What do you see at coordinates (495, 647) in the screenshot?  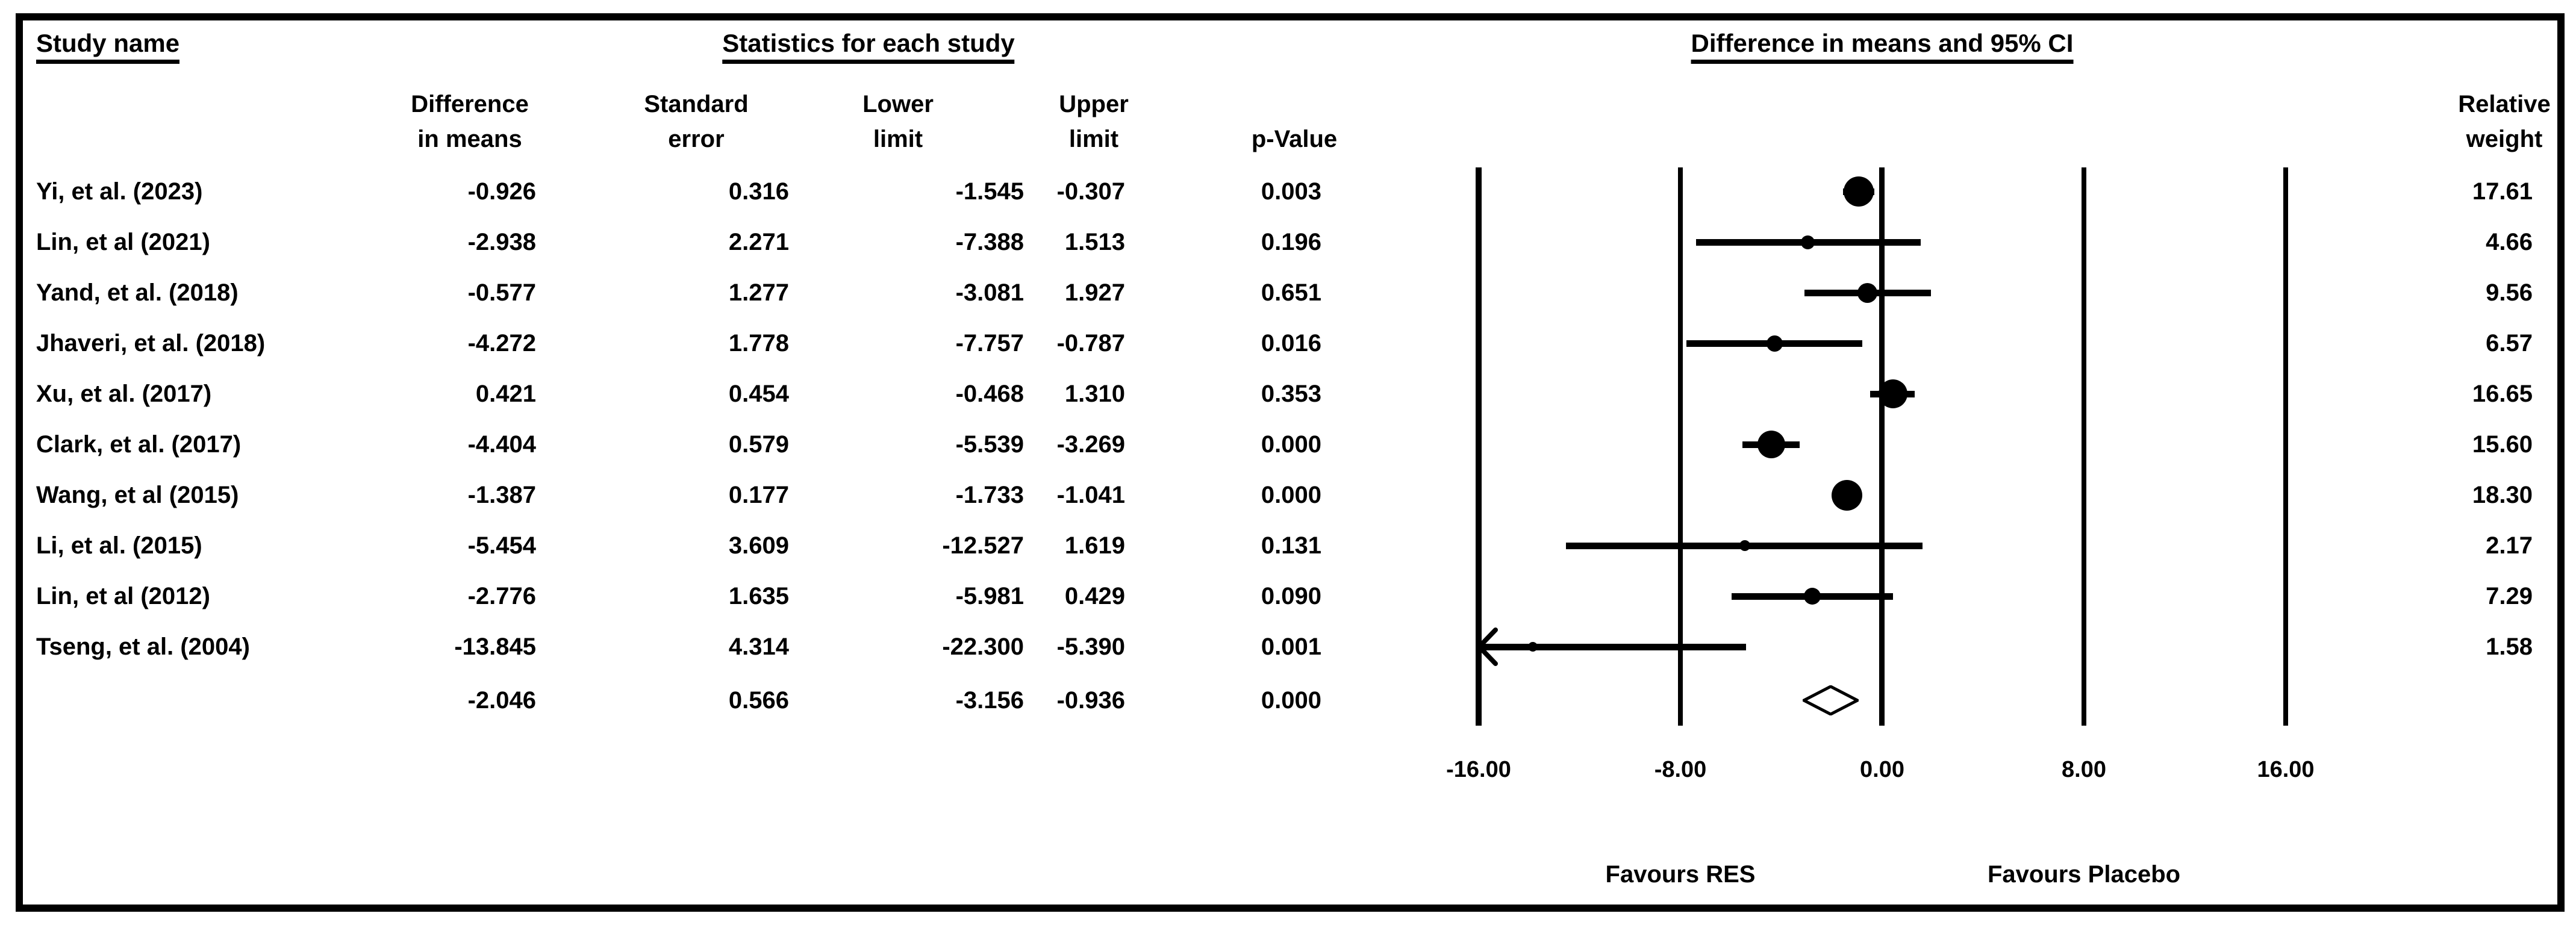 I see `diff-in-means-cell: -13.845` at bounding box center [495, 647].